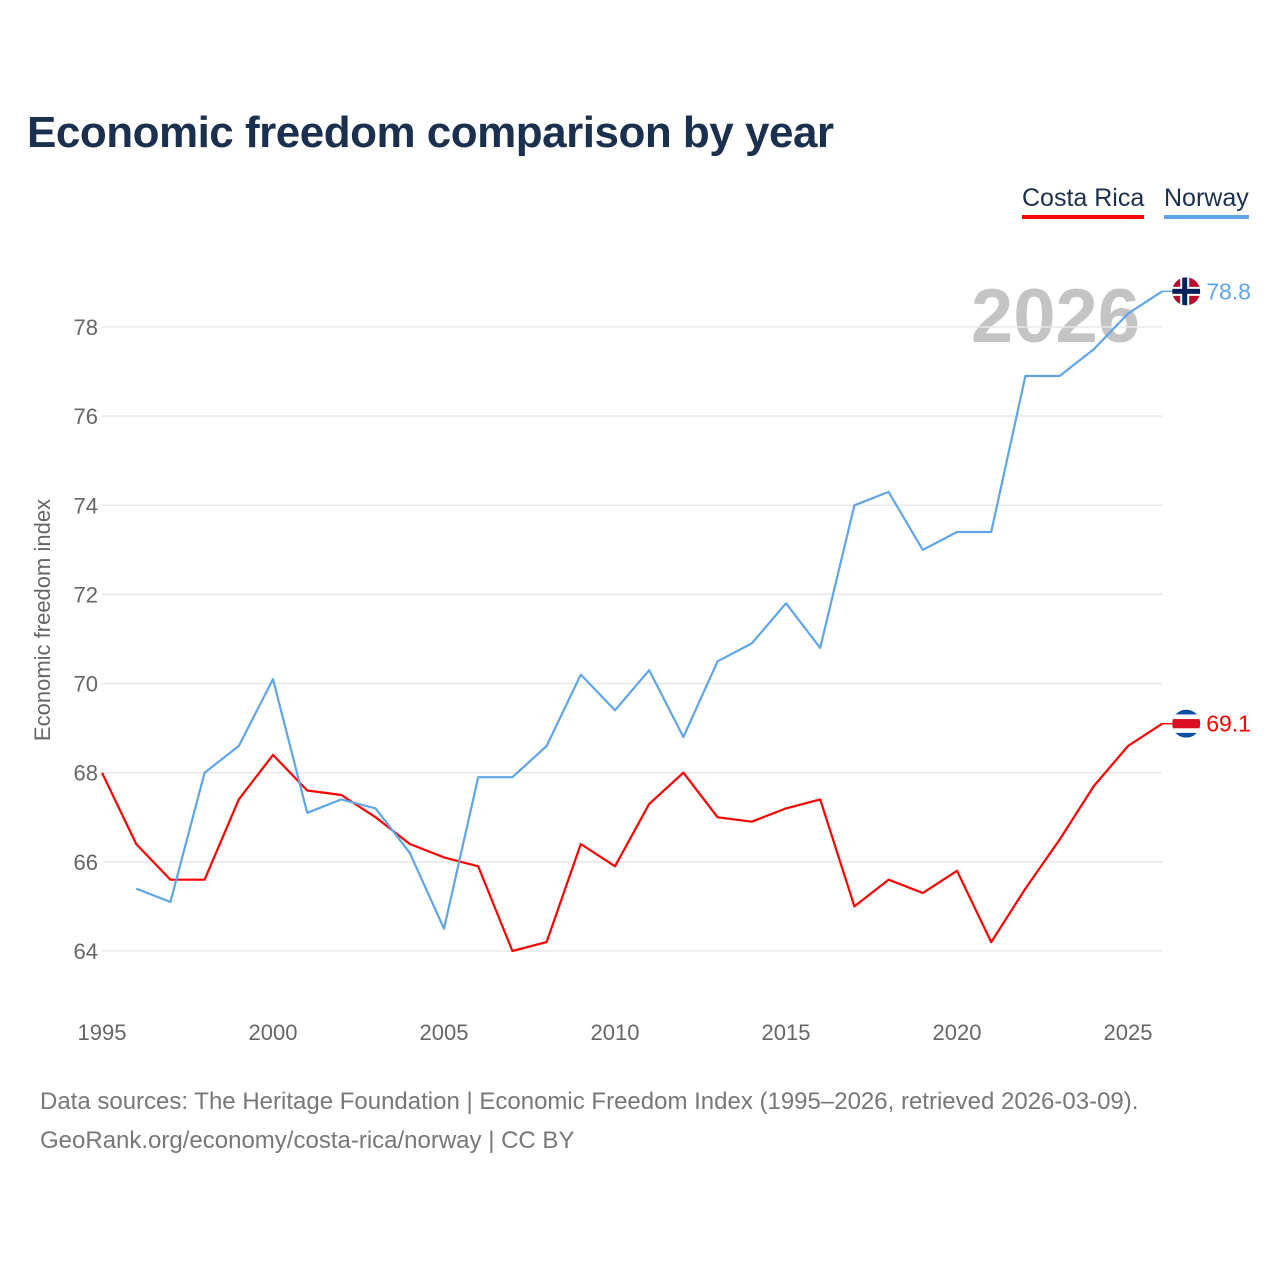 The image size is (1280, 1280). Describe the element at coordinates (273, 1032) in the screenshot. I see `x-tick-label: 2000` at that location.